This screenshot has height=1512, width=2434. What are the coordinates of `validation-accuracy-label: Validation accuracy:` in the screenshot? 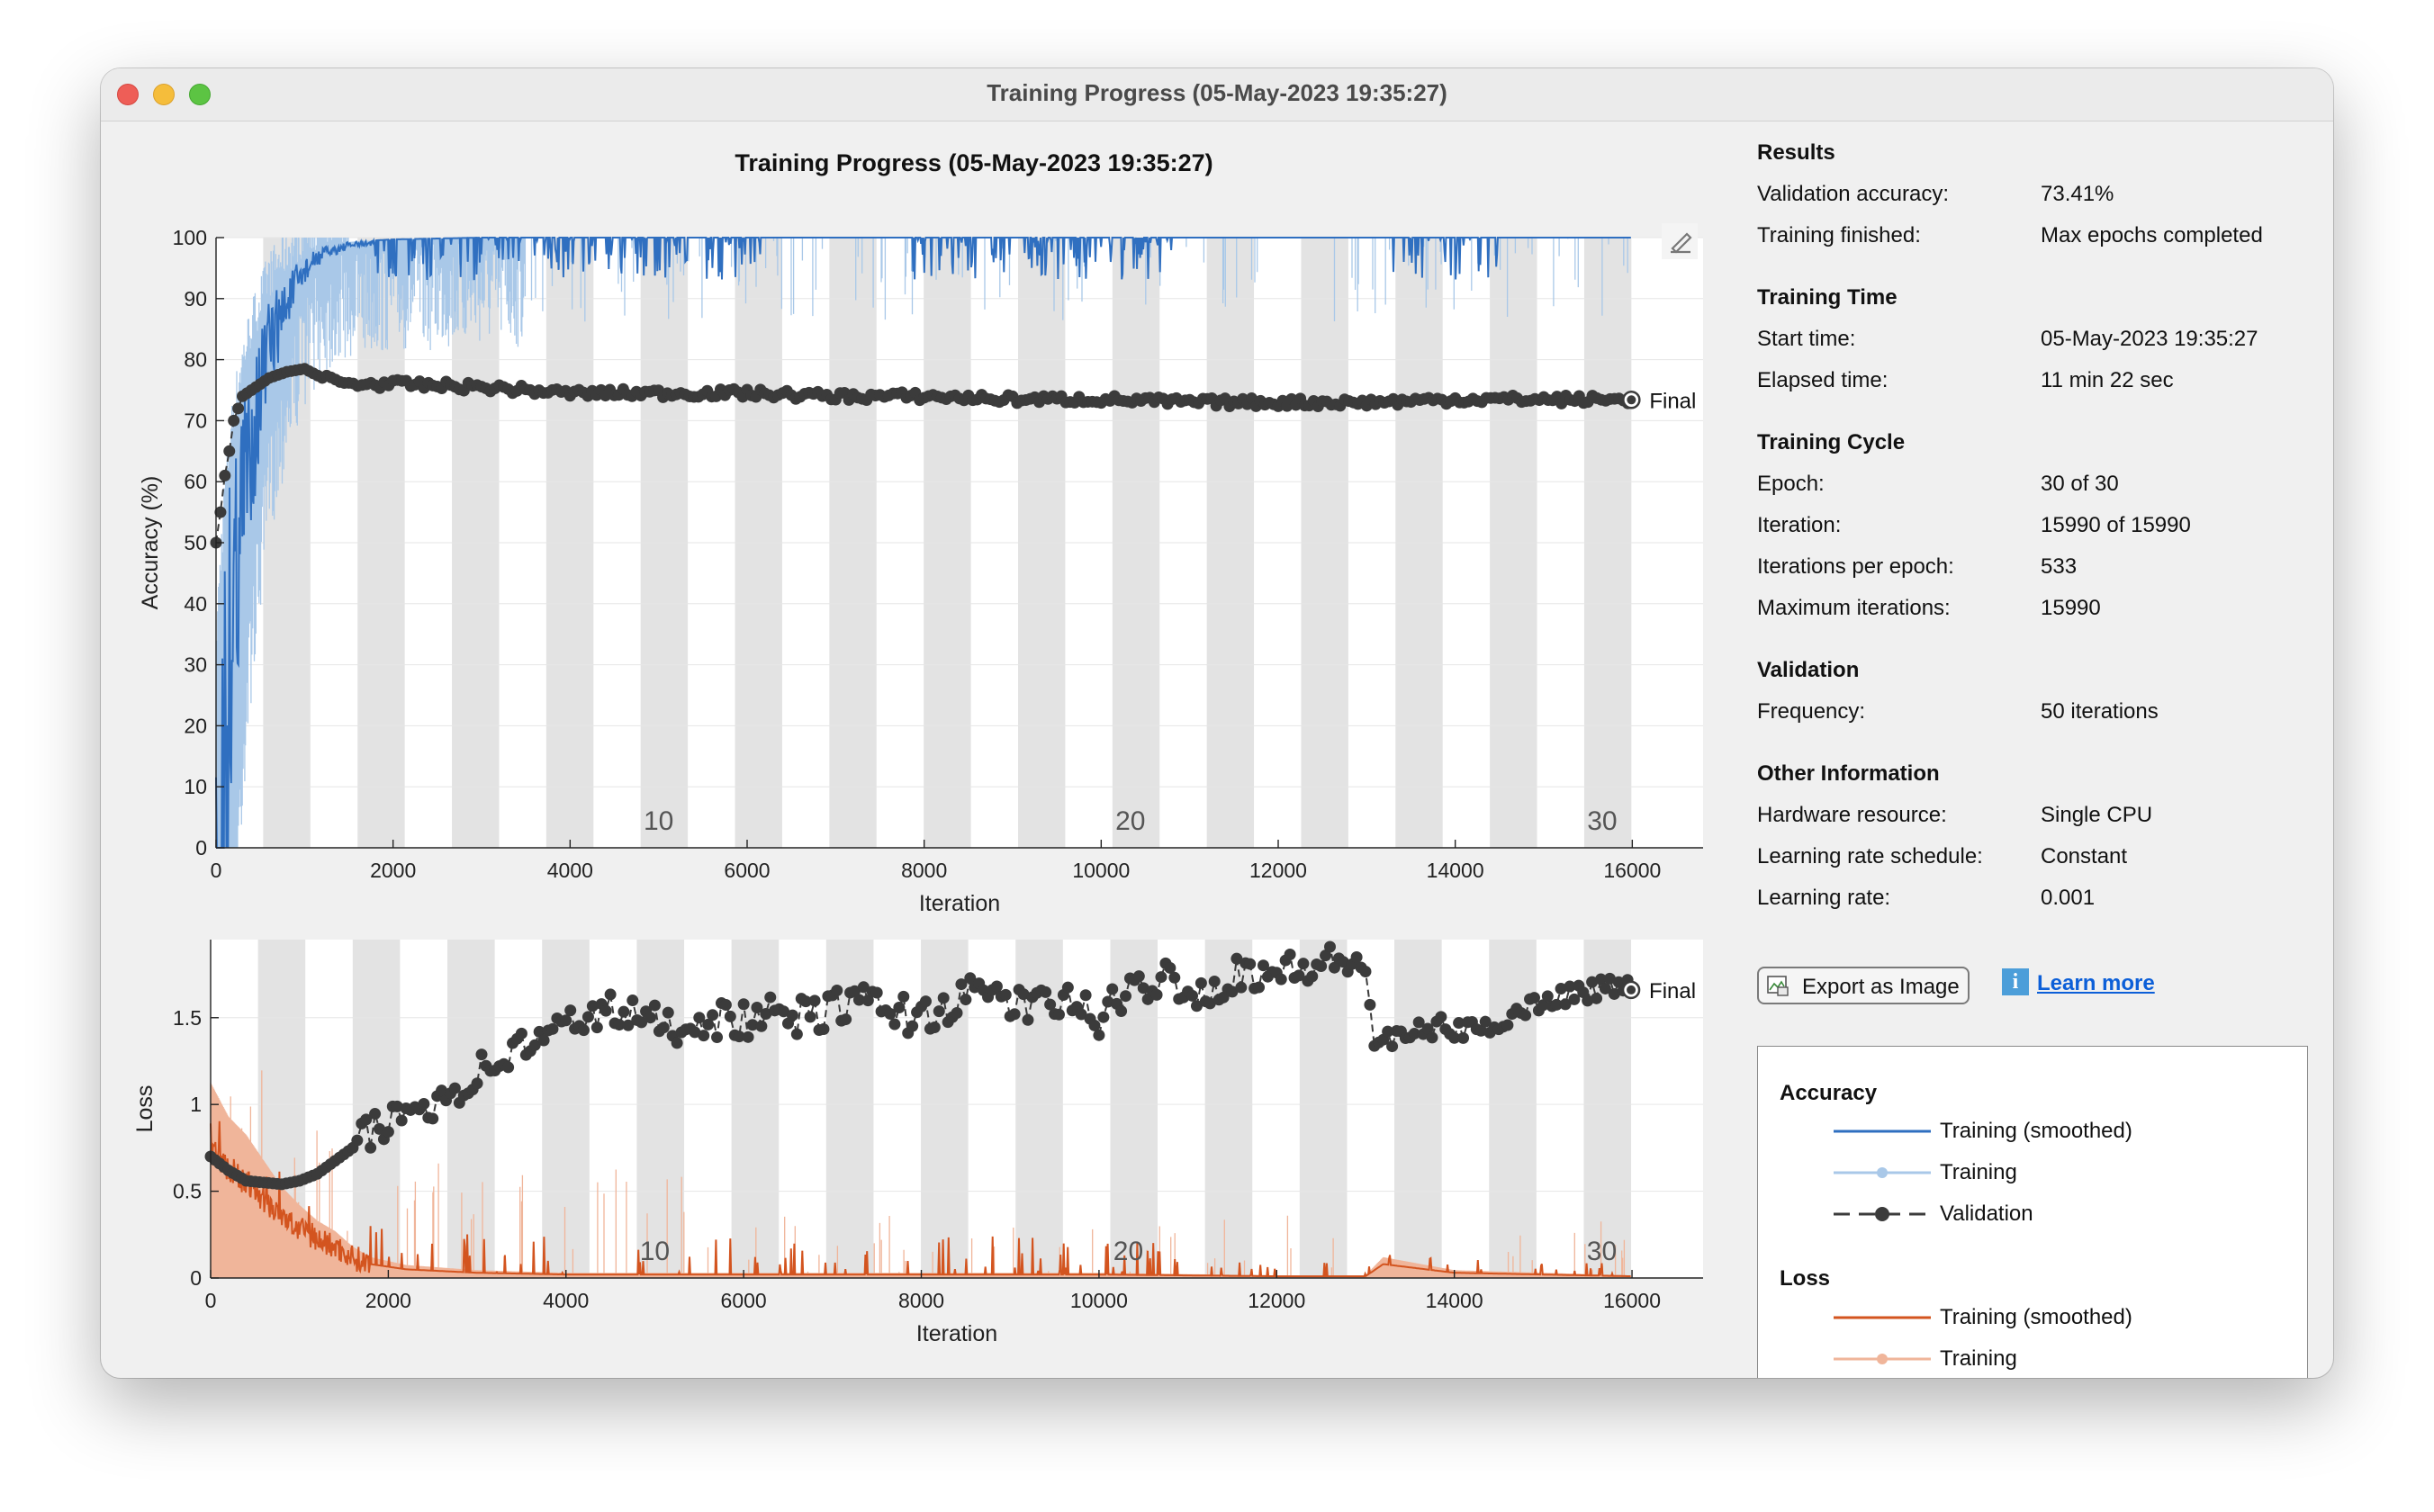 It's located at (1853, 194).